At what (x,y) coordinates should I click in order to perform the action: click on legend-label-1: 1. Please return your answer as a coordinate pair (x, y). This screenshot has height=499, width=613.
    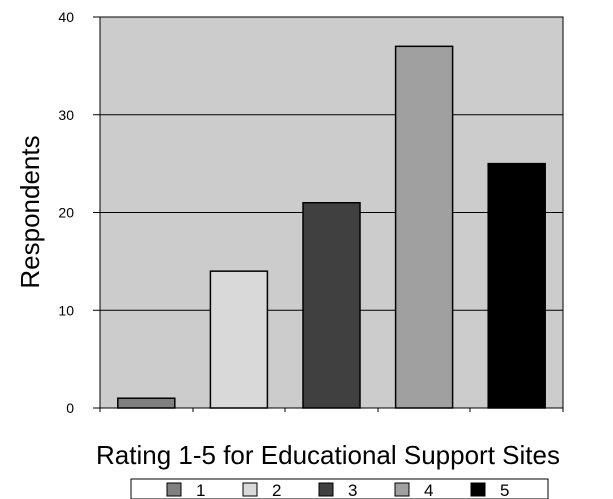
    Looking at the image, I should click on (200, 490).